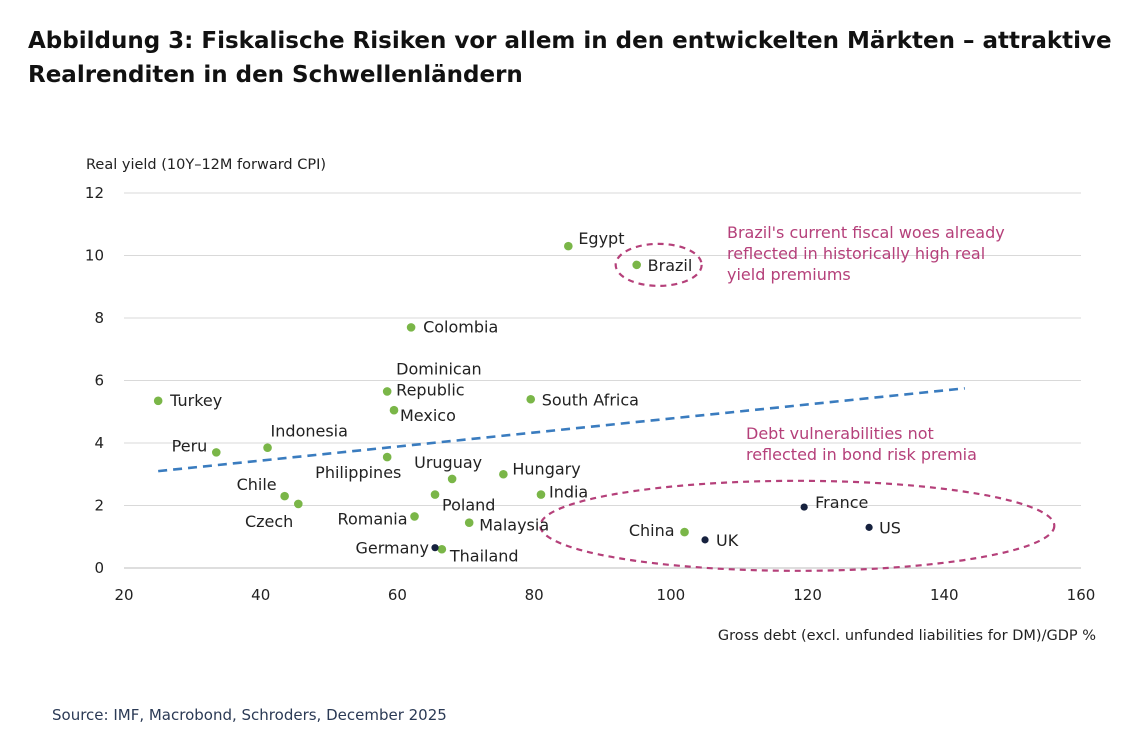 This screenshot has width=1142, height=746. I want to click on point-brazil, so click(636, 265).